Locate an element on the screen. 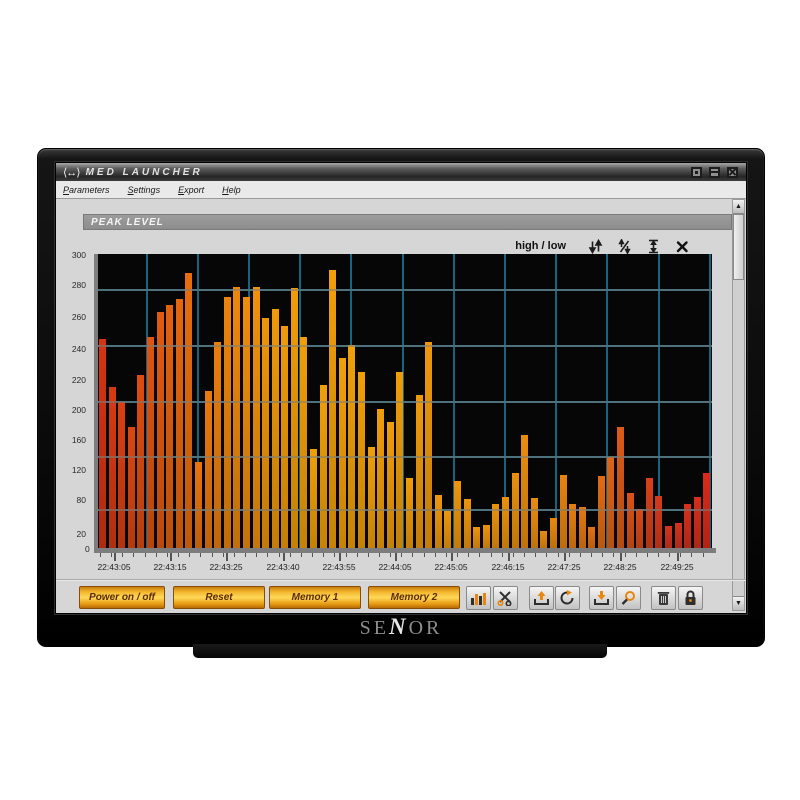  separator is located at coordinates (401, 579).